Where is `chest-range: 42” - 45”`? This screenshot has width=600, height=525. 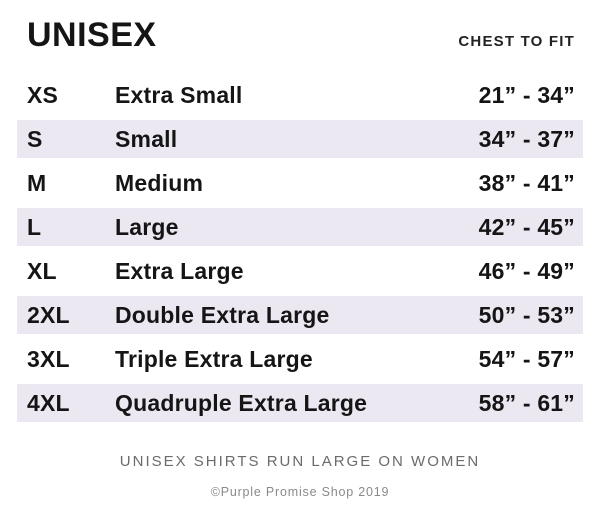
chest-range: 42” - 45” is located at coordinates (526, 226).